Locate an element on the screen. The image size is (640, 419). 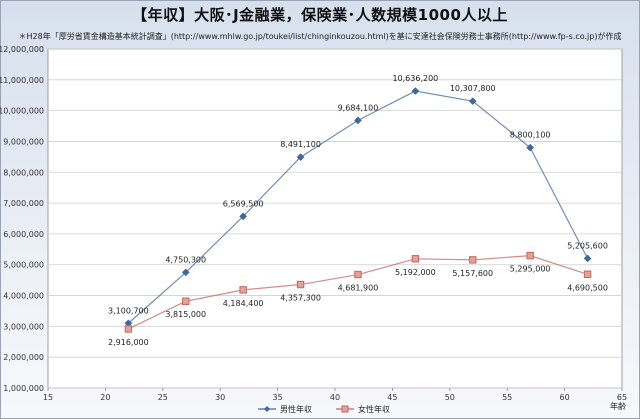
data-label-male: 4,750,300 is located at coordinates (185, 259).